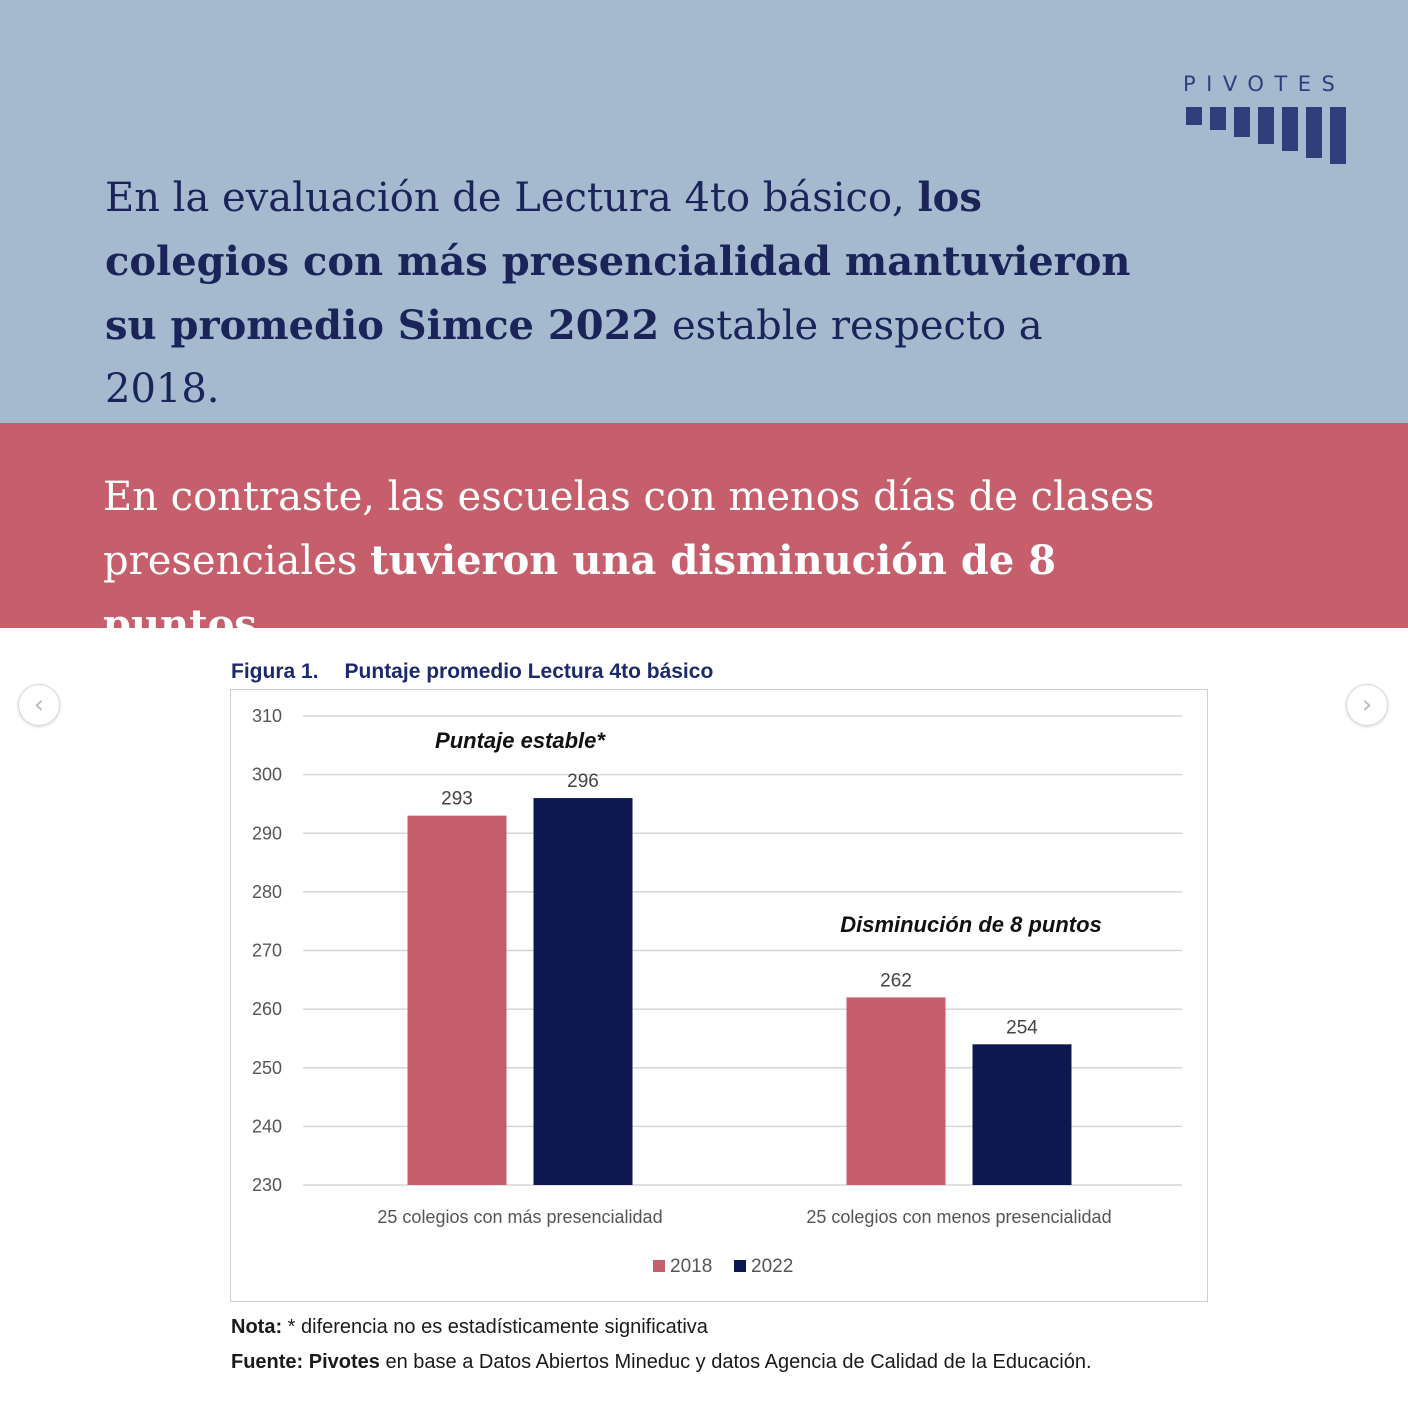 This screenshot has height=1410, width=1408. Describe the element at coordinates (1264, 84) in the screenshot. I see `logo-text: PIVOTES` at that location.